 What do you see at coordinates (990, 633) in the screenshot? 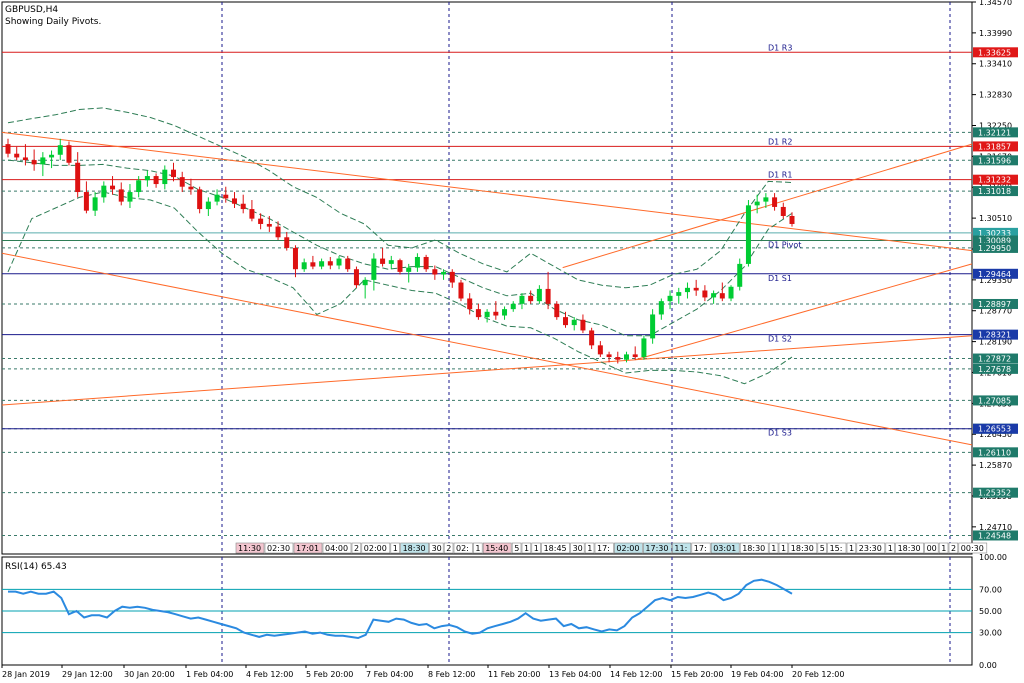
I see `rsi-tick-label: 30.00` at bounding box center [990, 633].